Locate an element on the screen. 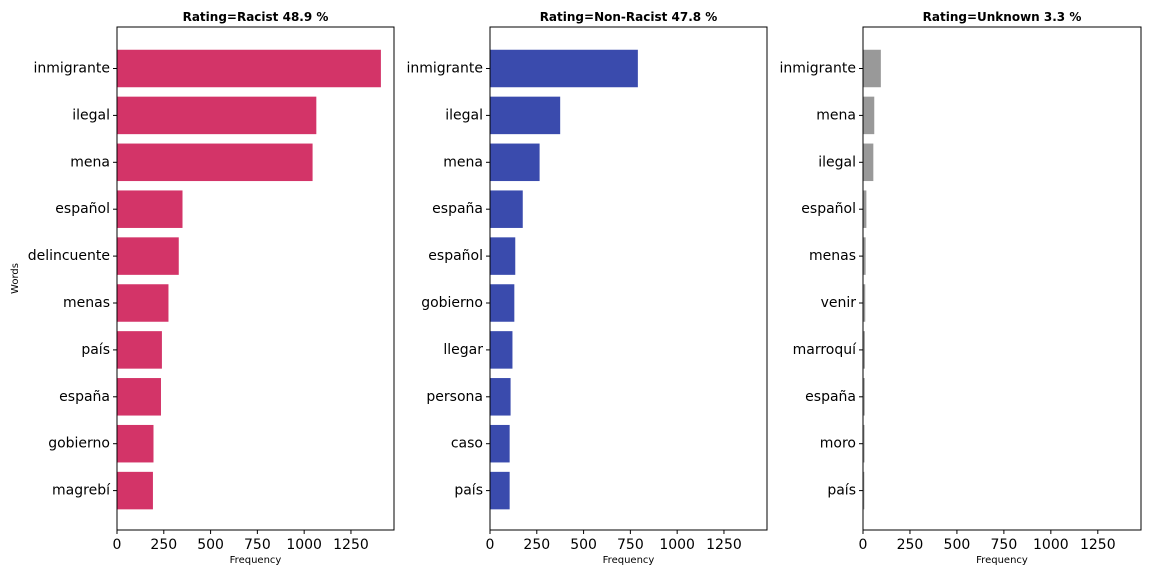  y-axis-label: Words is located at coordinates (15, 278).